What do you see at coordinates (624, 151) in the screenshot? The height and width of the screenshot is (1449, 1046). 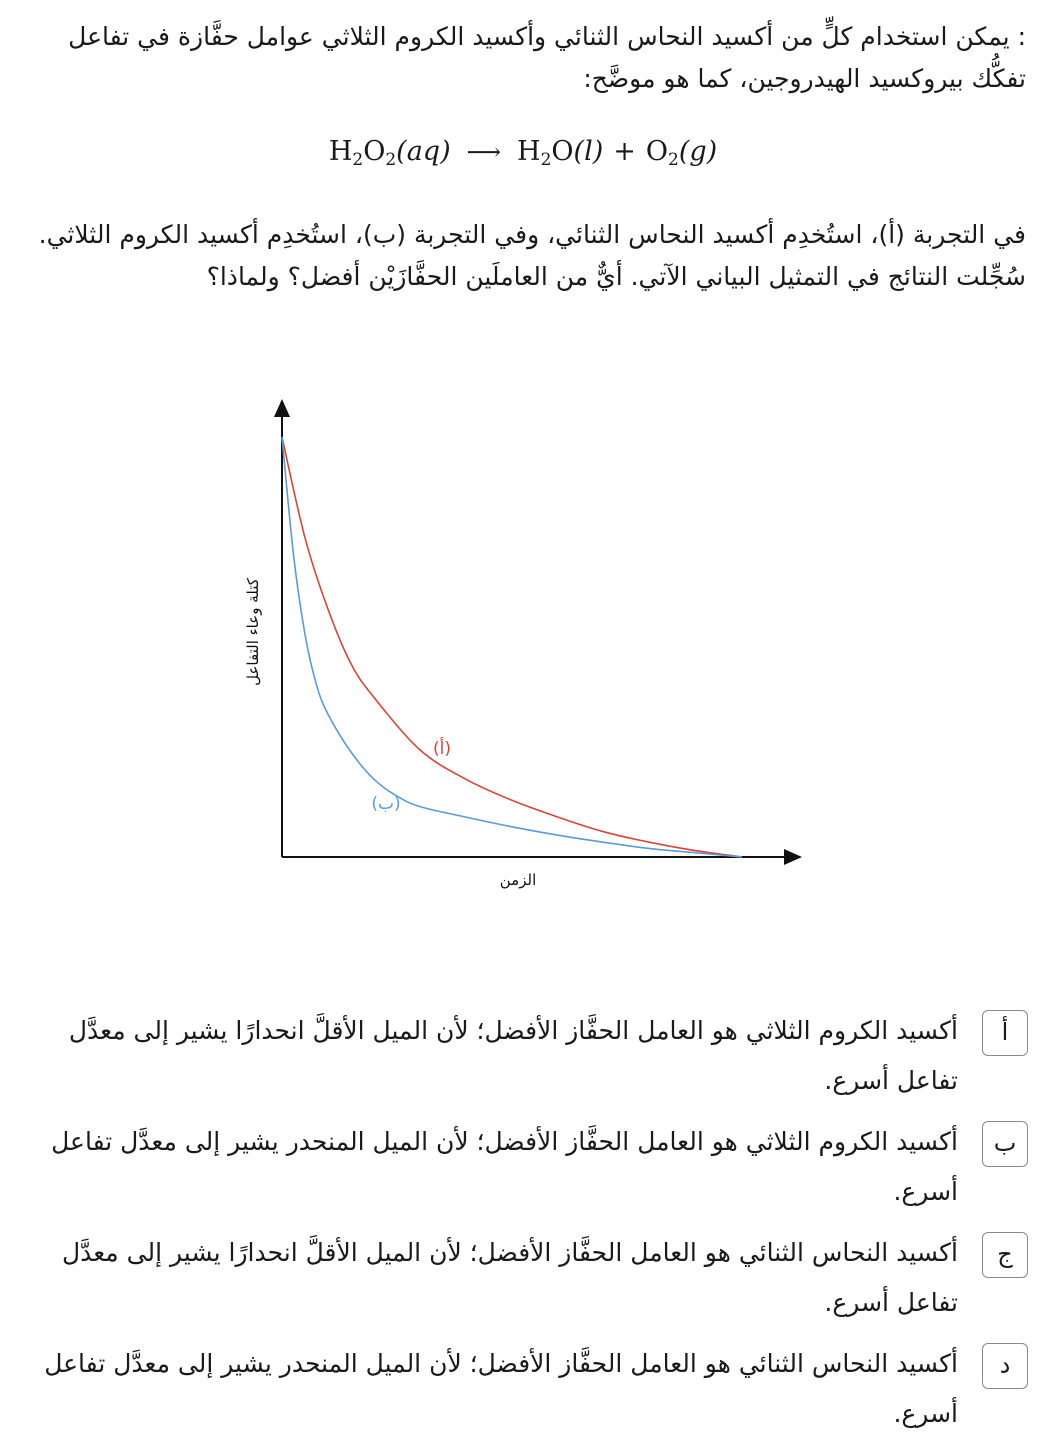 I see `plus-sign: +` at bounding box center [624, 151].